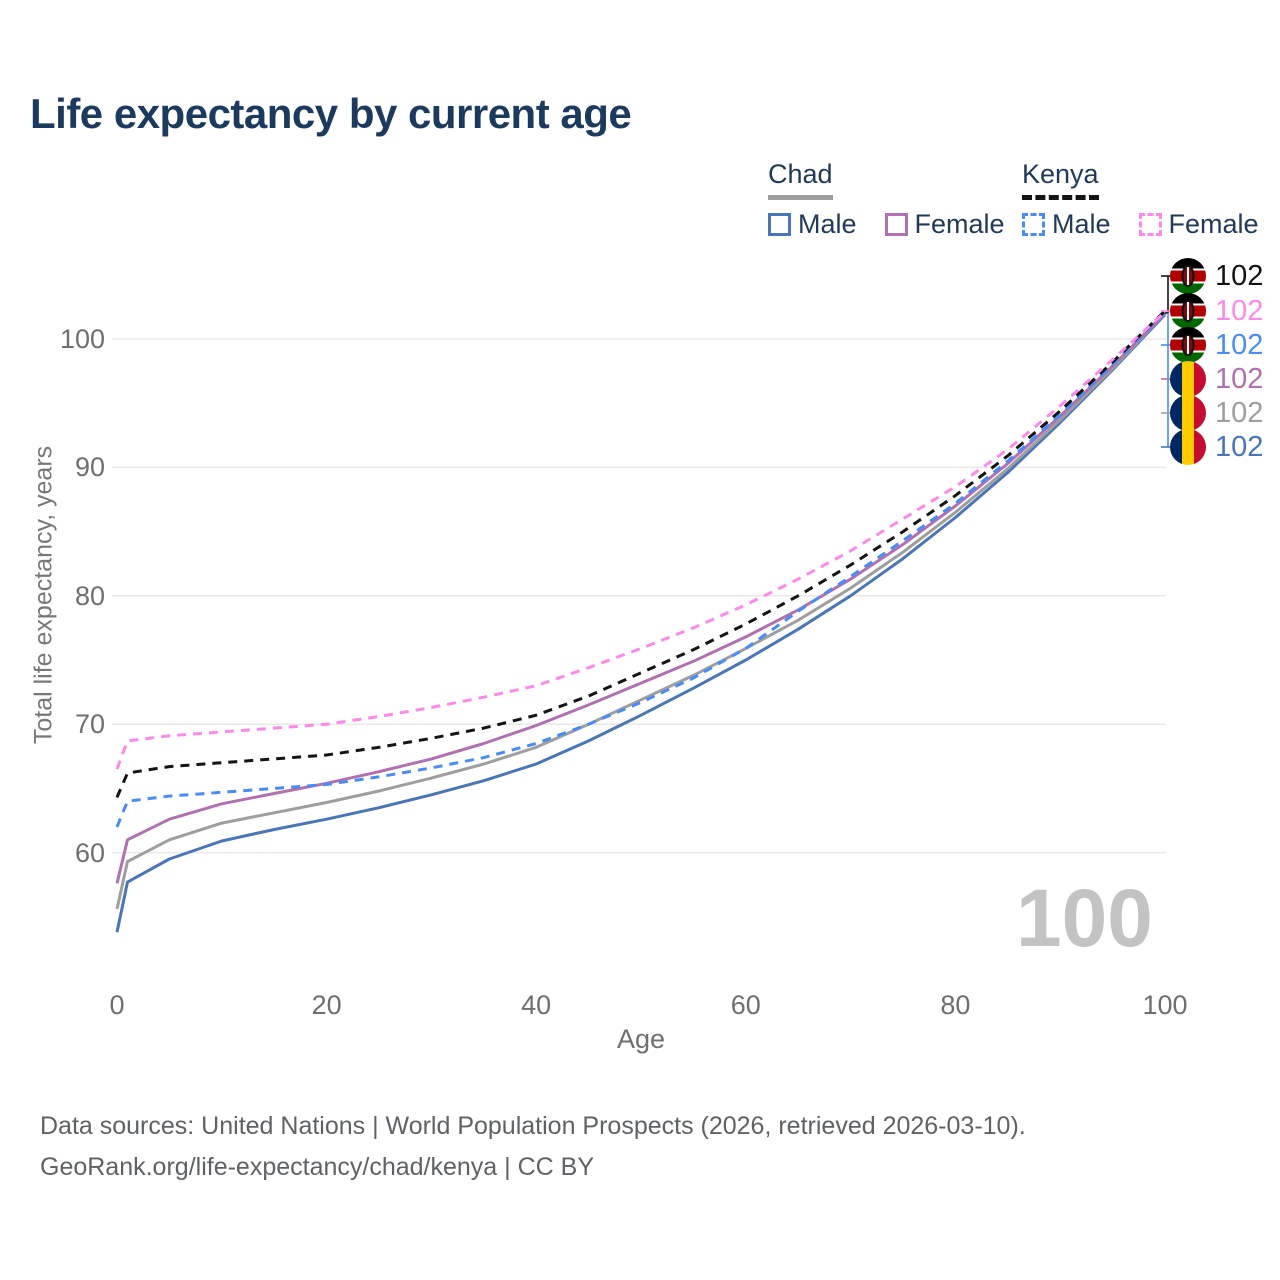  I want to click on chad-male-swatch-icon, so click(779, 224).